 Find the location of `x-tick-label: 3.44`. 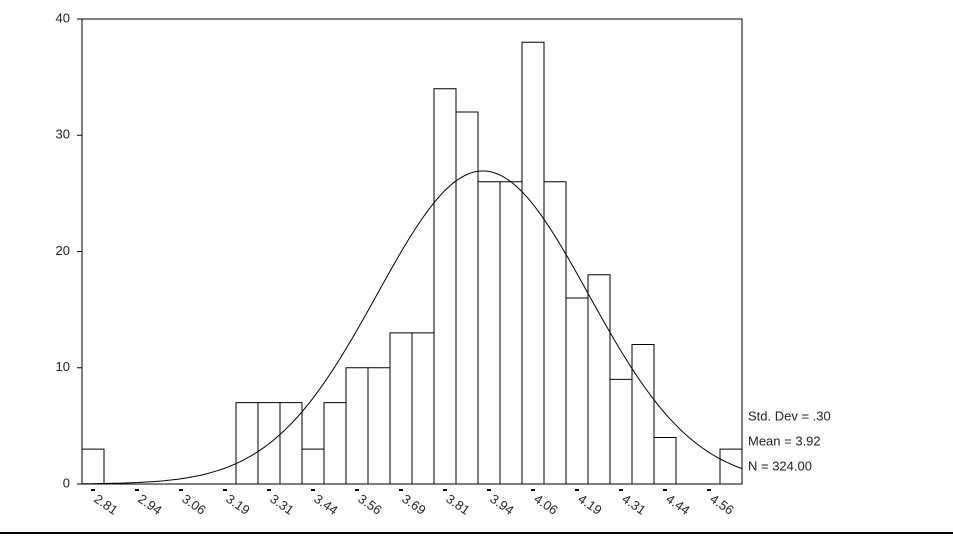

x-tick-label: 3.44 is located at coordinates (325, 504).